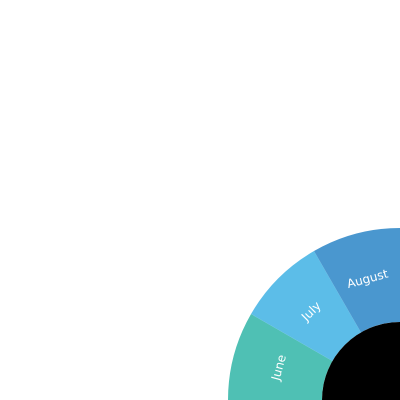 Image resolution: width=400 pixels, height=400 pixels. Describe the element at coordinates (361, 361) in the screenshot. I see `wheel-center-hub` at that location.